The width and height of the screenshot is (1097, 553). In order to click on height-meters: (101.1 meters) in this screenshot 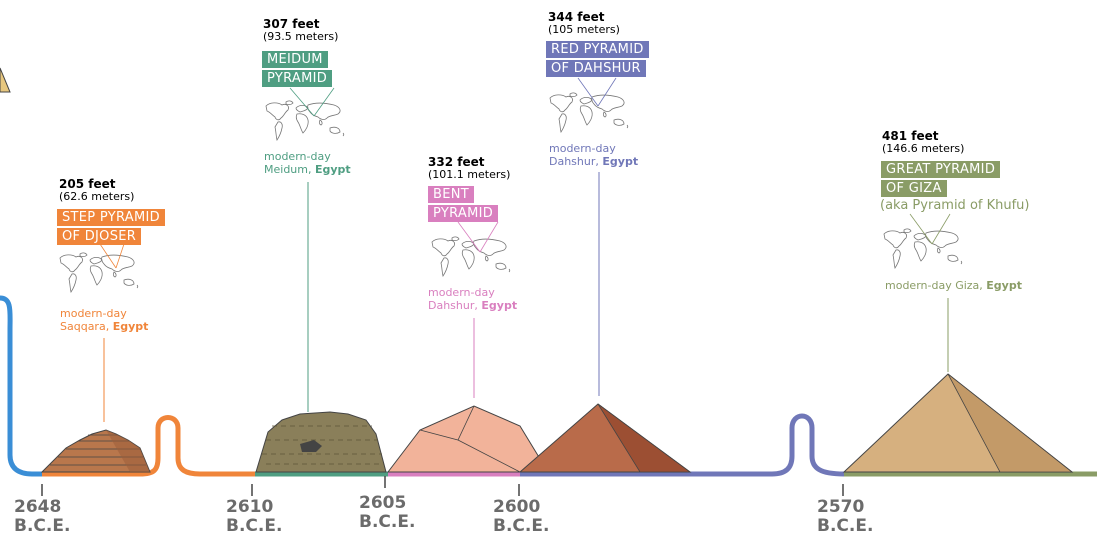, I will do `click(469, 174)`.